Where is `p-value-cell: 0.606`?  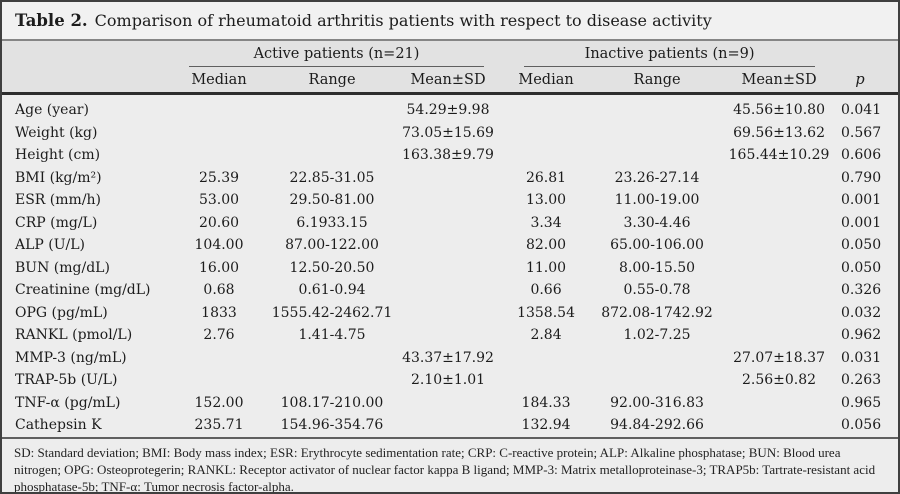
p-value-cell: 0.606 is located at coordinates (861, 155).